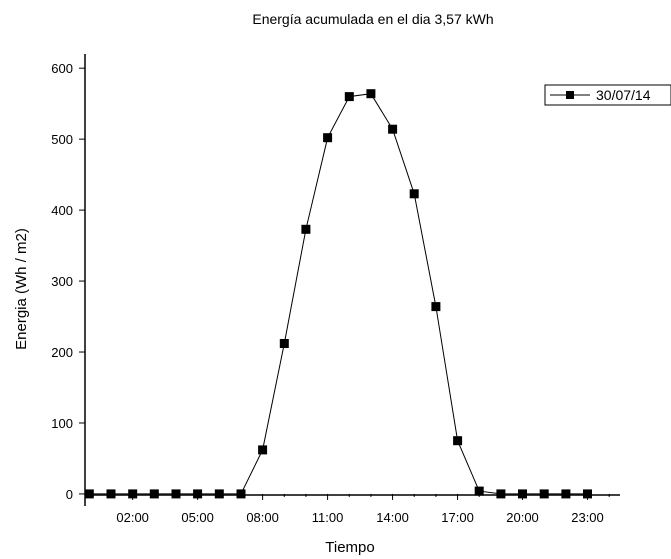  Describe the element at coordinates (522, 517) in the screenshot. I see `x-tick-label: 20:00` at that location.